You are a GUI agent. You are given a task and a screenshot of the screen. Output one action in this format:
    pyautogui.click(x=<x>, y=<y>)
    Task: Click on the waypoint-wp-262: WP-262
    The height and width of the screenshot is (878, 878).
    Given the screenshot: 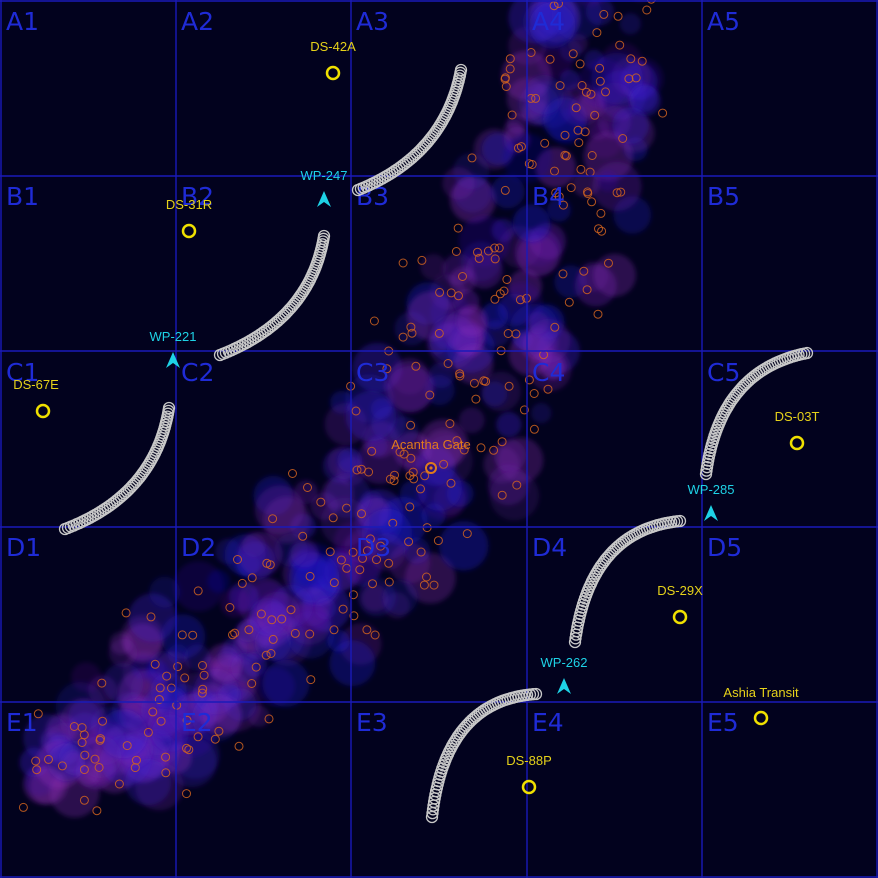 What is the action you would take?
    pyautogui.click(x=564, y=674)
    